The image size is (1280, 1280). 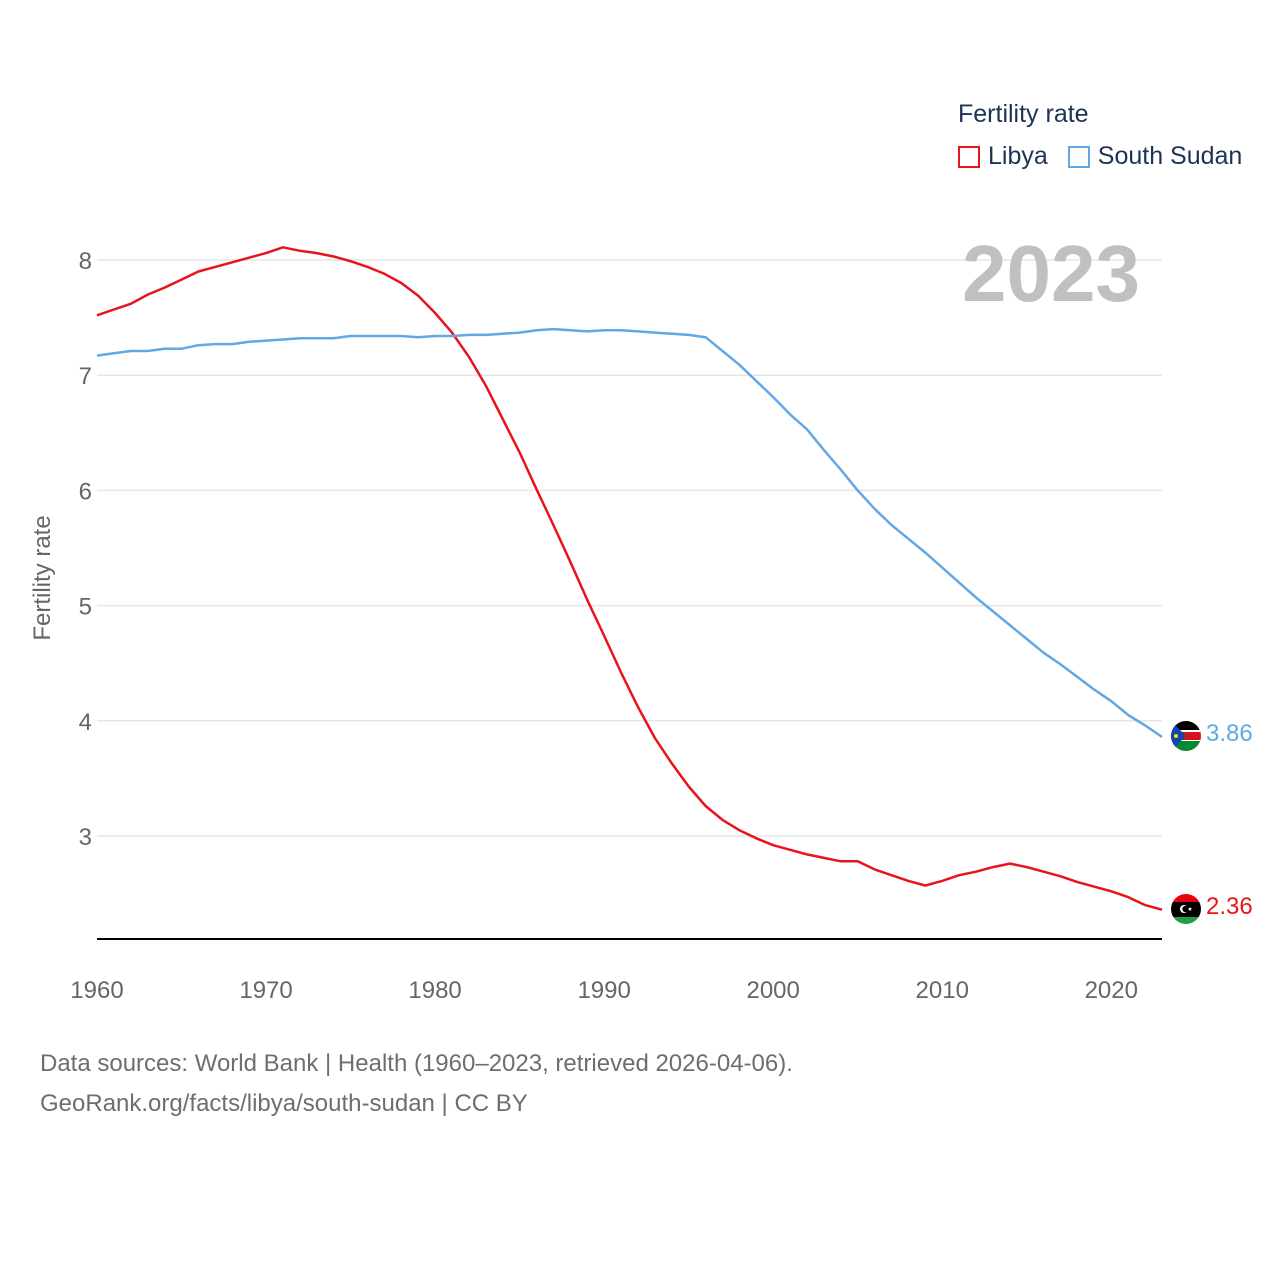 I want to click on end-markers, so click(x=1186, y=822).